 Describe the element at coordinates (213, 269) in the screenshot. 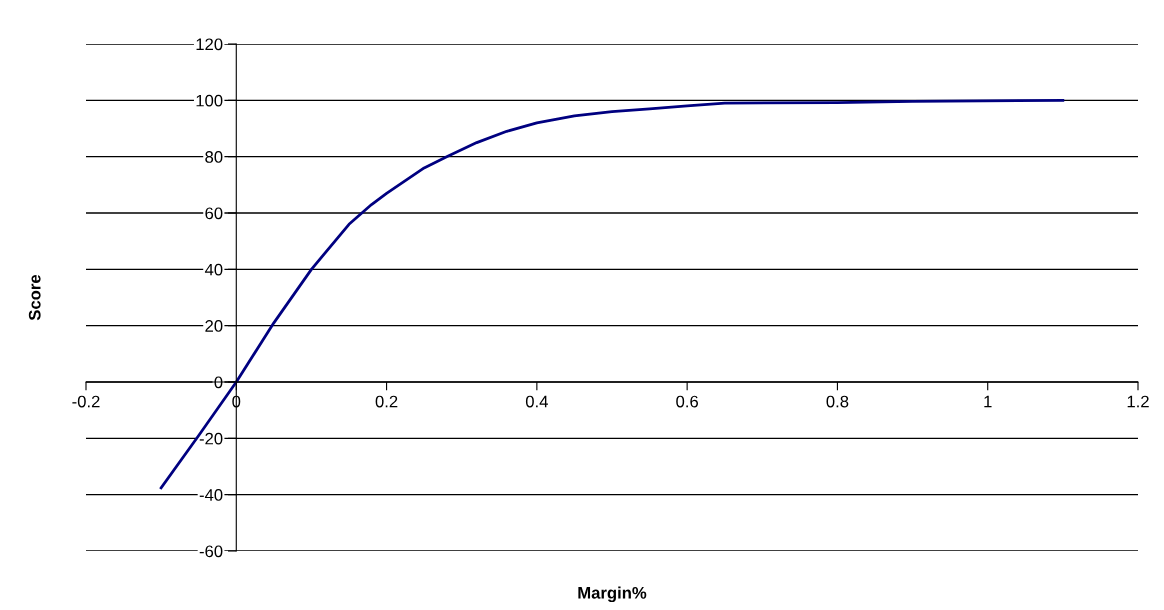

I see `y-tick-label: 40` at that location.